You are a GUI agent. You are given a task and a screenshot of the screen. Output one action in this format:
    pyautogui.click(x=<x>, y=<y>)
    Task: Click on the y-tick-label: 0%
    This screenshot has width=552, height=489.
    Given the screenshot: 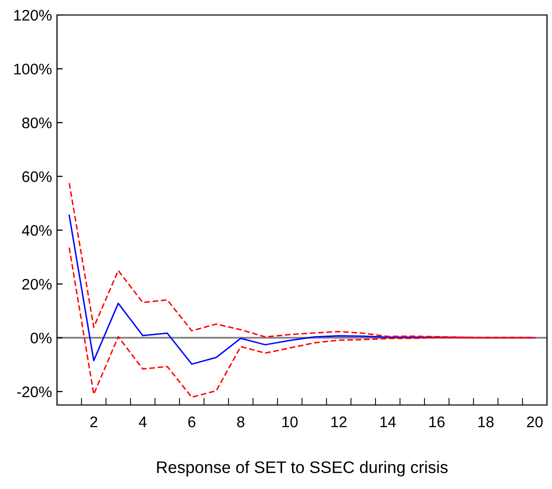 What is the action you would take?
    pyautogui.click(x=41, y=338)
    